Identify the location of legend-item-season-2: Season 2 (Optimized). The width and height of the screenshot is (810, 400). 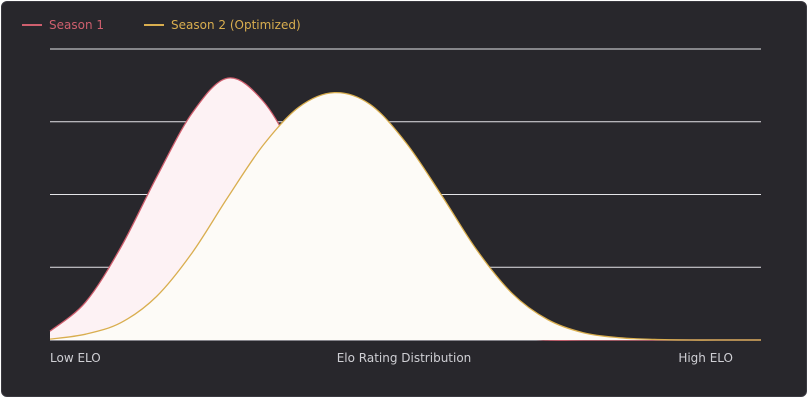
(222, 25).